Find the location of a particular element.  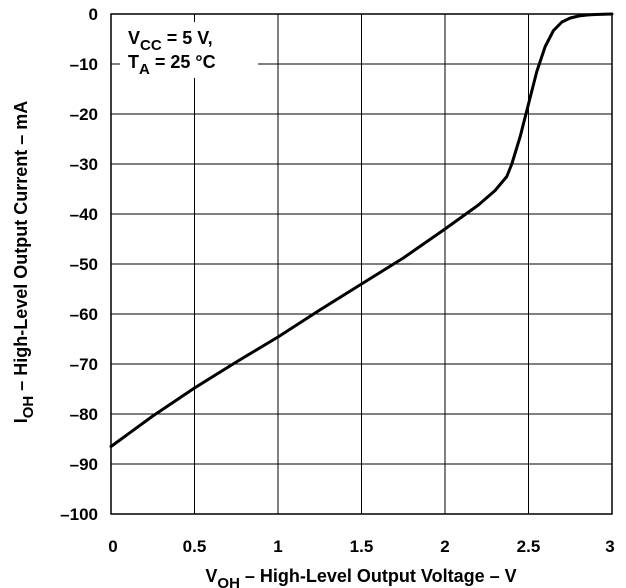

x-tick-label: 2 is located at coordinates (444, 546).